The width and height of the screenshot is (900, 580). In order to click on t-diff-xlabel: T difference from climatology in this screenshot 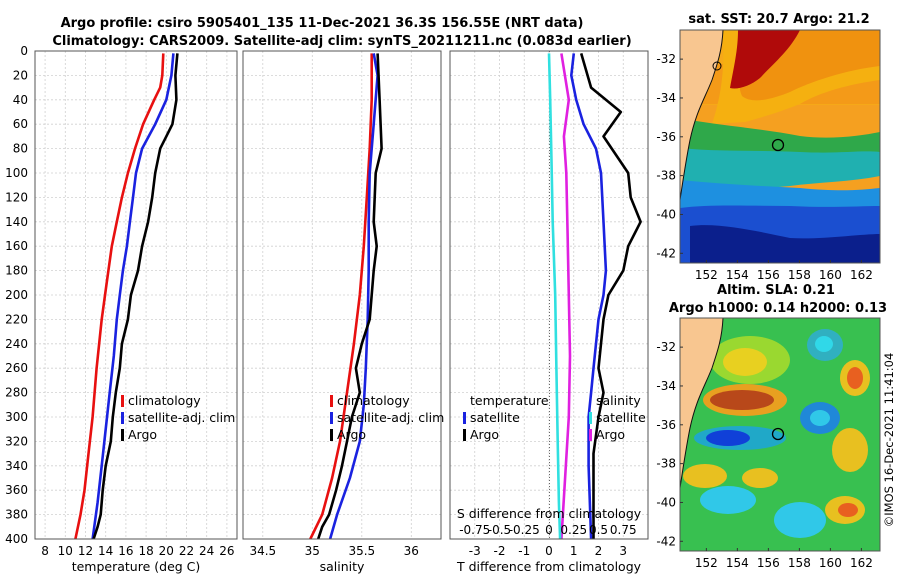, I will do `click(549, 566)`.